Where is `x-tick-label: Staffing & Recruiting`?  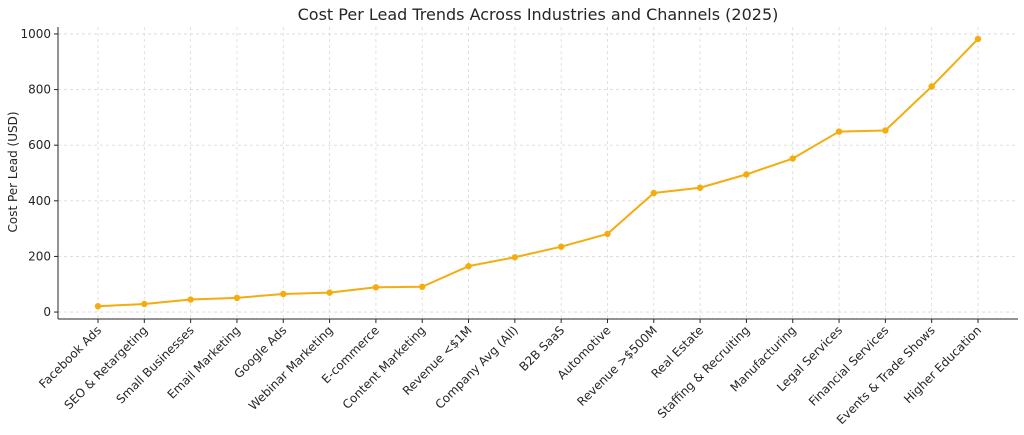
x-tick-label: Staffing & Recruiting is located at coordinates (704, 372).